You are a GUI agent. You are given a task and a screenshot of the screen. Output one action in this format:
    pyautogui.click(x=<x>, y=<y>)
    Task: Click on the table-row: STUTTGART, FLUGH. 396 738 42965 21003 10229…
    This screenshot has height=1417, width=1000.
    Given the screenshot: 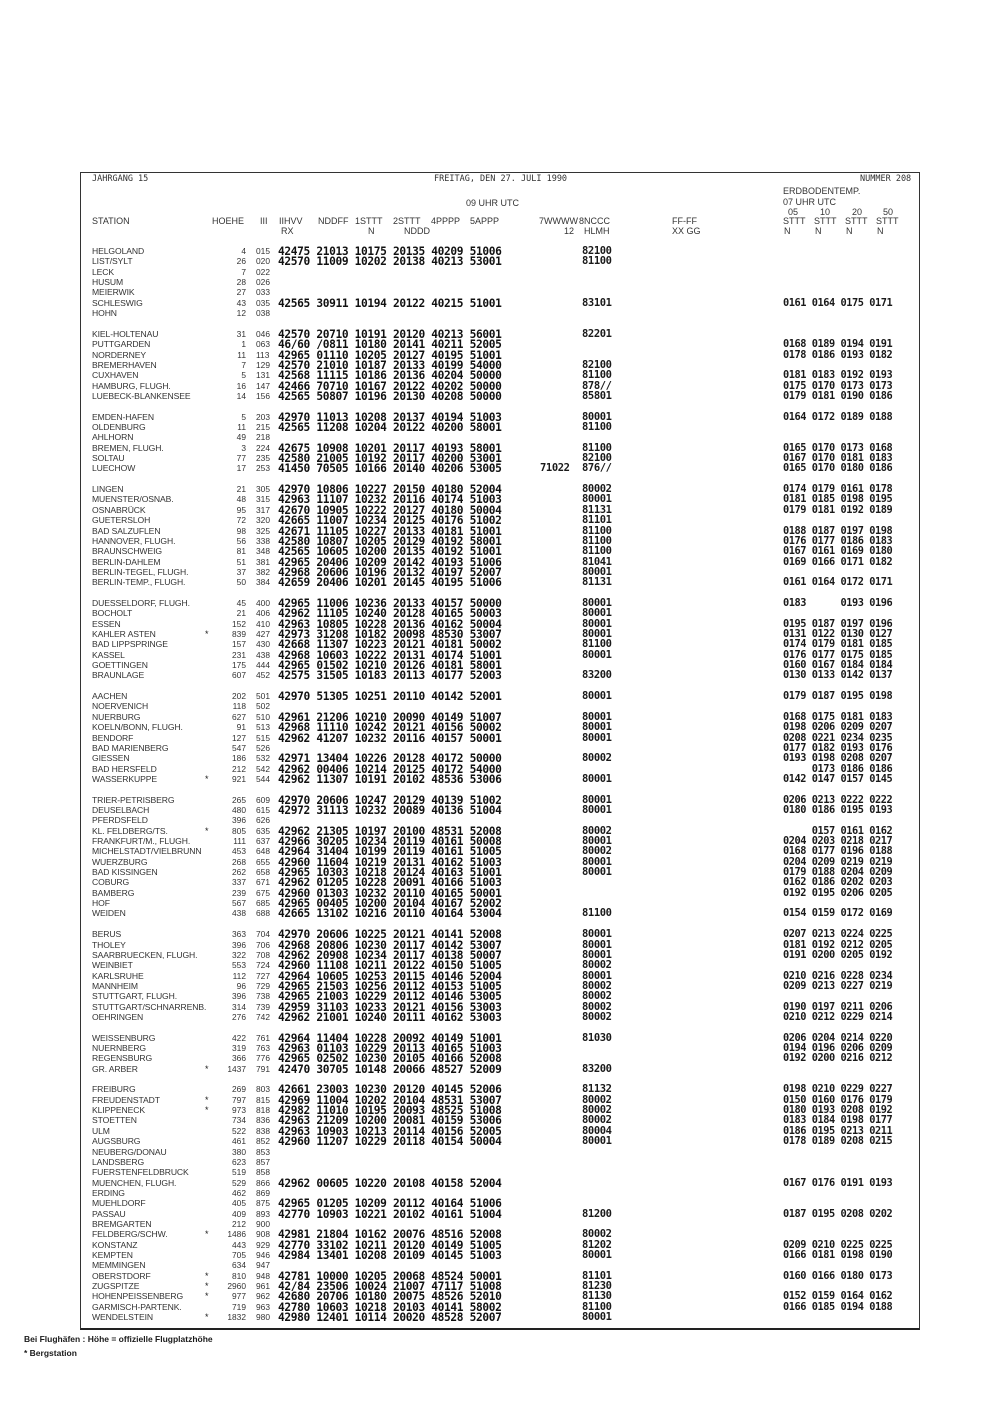 What is the action you would take?
    pyautogui.click(x=500, y=996)
    